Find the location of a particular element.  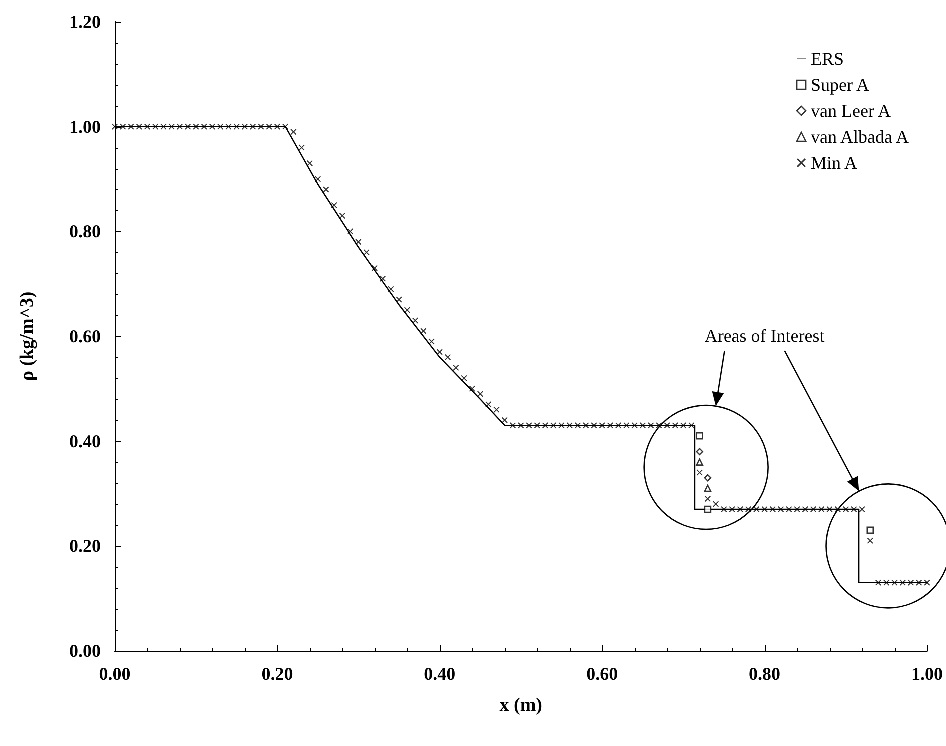

x-tick-label: 0.60 is located at coordinates (602, 674).